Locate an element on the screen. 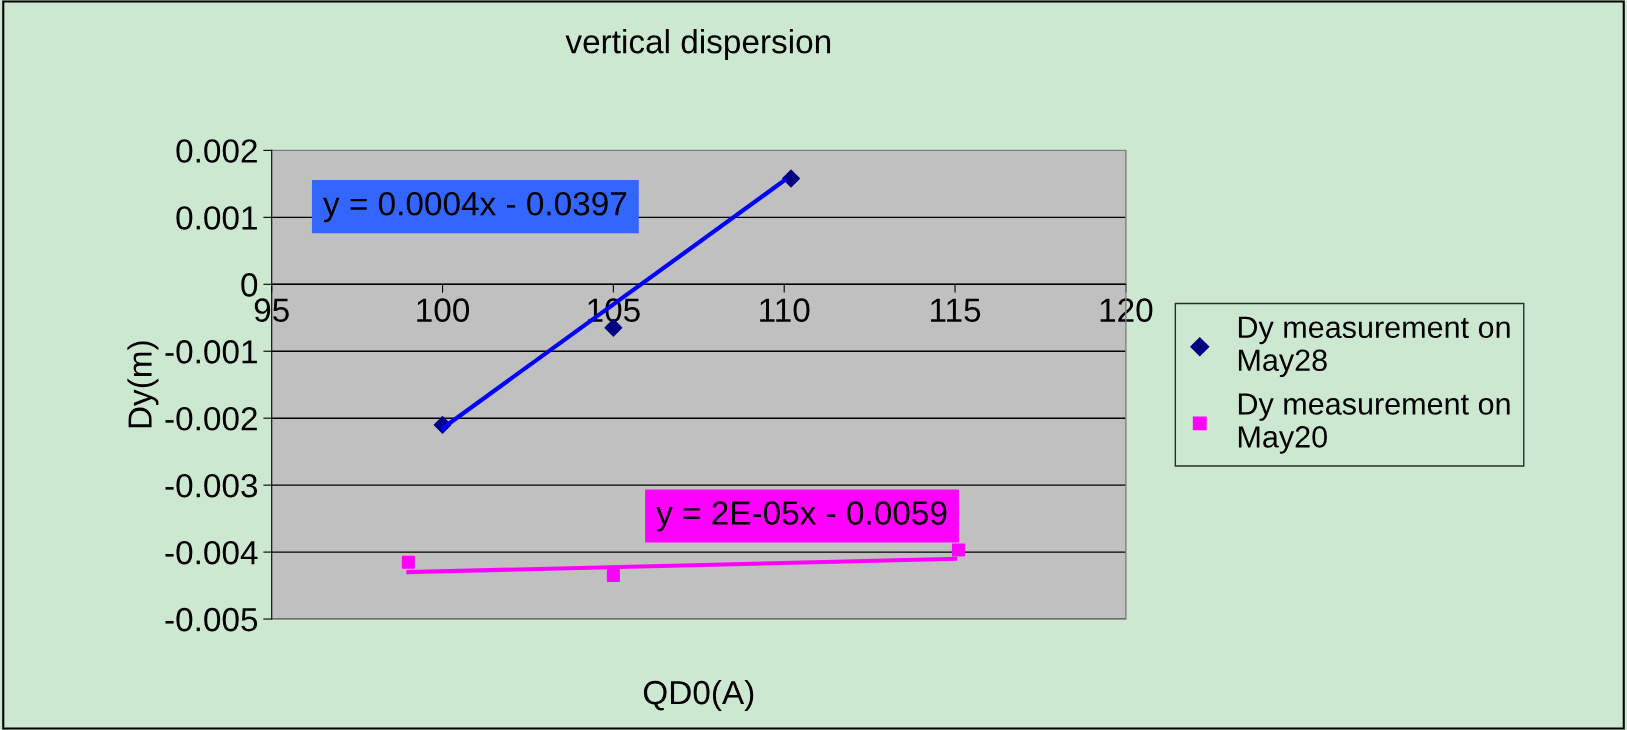 Image resolution: width=1627 pixels, height=730 pixels. x-tick-label: 120 is located at coordinates (1126, 310).